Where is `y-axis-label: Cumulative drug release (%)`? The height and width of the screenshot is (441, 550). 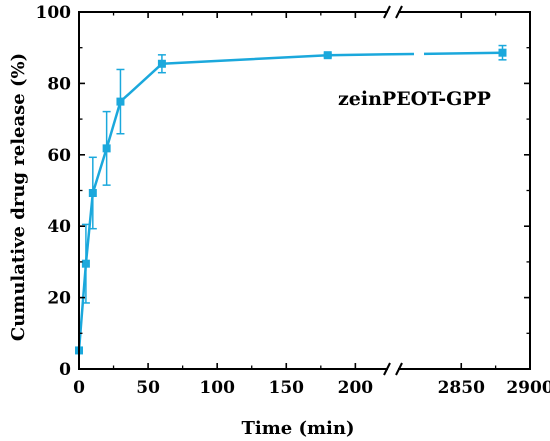
y-axis-label: Cumulative drug release (%) is located at coordinates (18, 197).